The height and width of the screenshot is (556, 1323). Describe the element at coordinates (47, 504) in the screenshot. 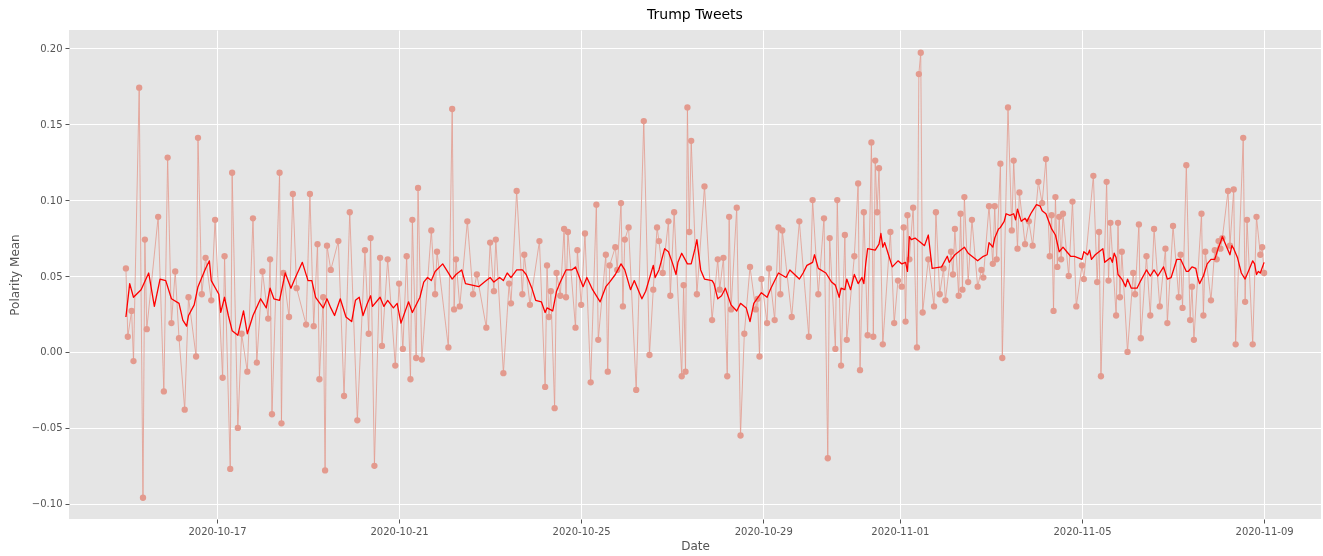

I see `y-tick-label: −0.10` at that location.